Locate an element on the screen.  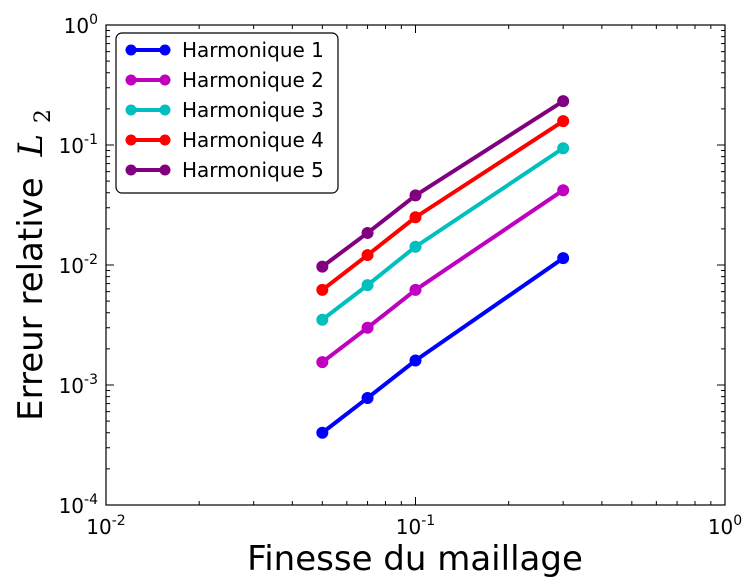
y-tick-label-exp: -1 is located at coordinates (91, 140).